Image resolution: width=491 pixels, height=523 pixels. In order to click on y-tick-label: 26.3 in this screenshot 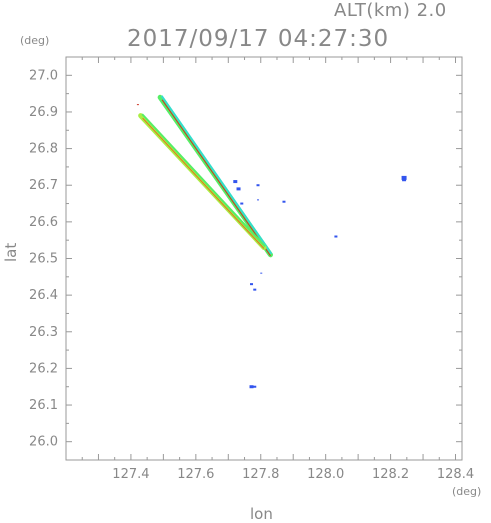, I will do `click(43, 332)`.